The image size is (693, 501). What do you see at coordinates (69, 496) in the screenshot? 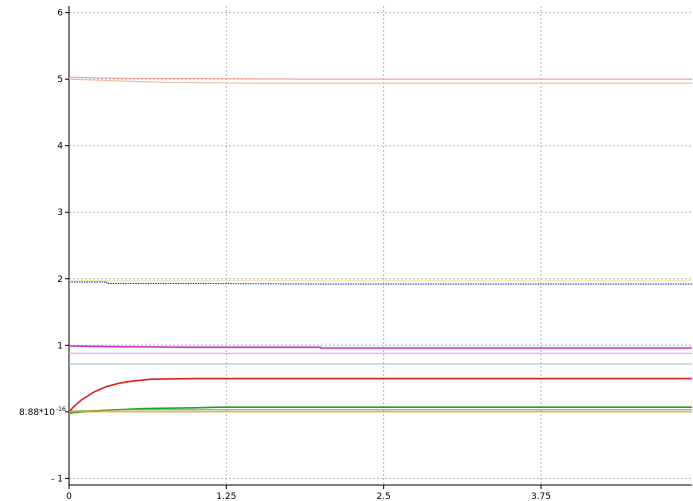
I see `x-tick-label: 0` at bounding box center [69, 496].